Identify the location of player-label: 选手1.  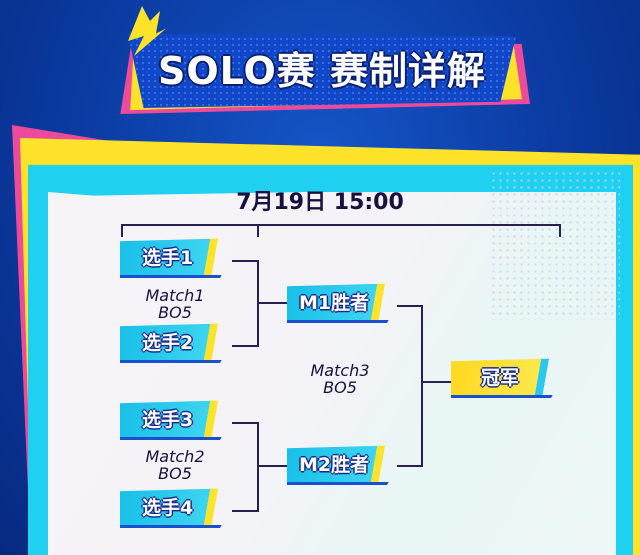
(168, 258).